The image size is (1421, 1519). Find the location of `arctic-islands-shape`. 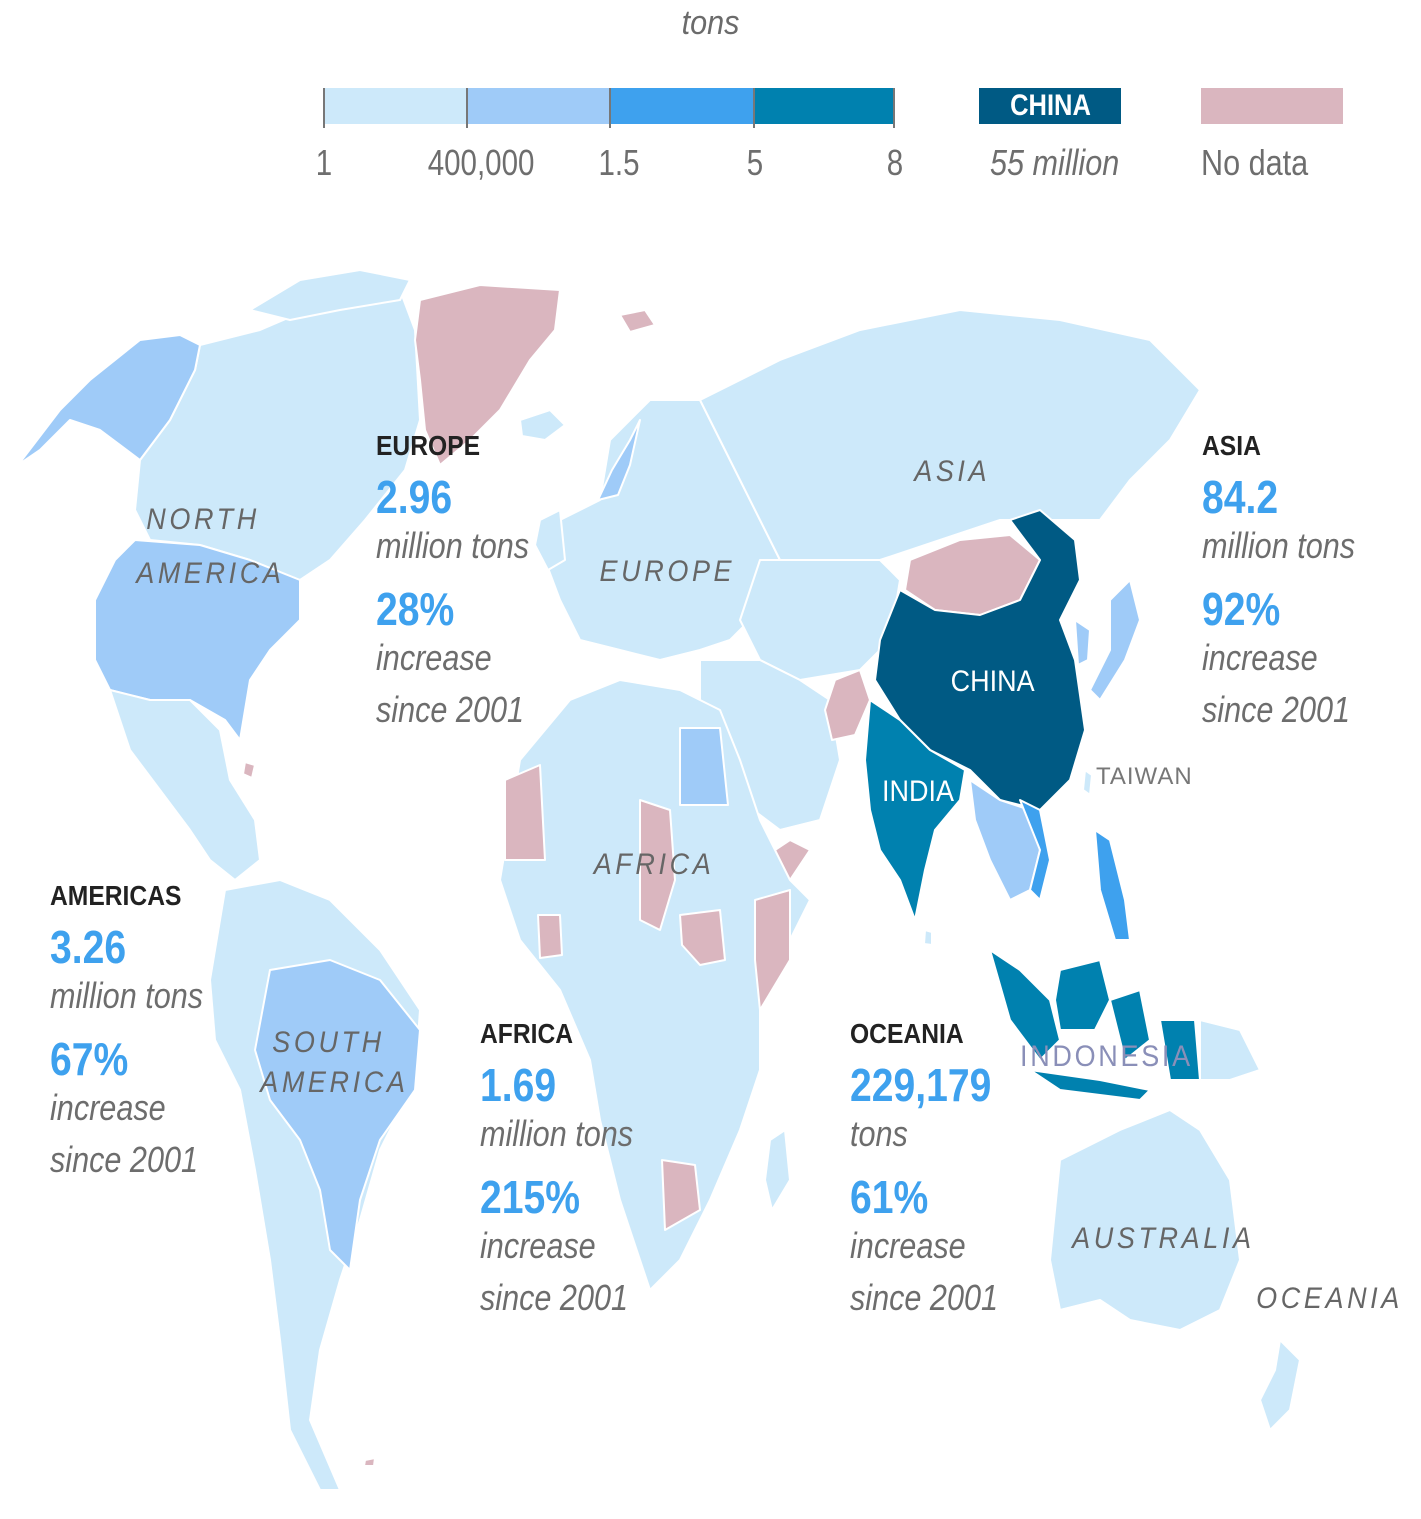

arctic-islands-shape is located at coordinates (330, 295).